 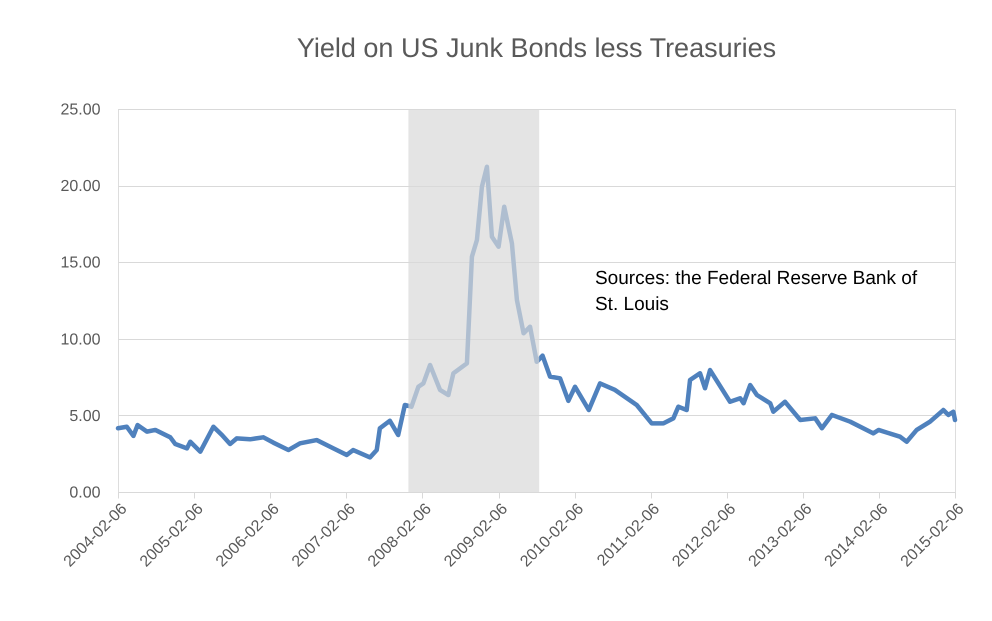 I want to click on y-tick-label: 15.00, so click(x=80, y=263).